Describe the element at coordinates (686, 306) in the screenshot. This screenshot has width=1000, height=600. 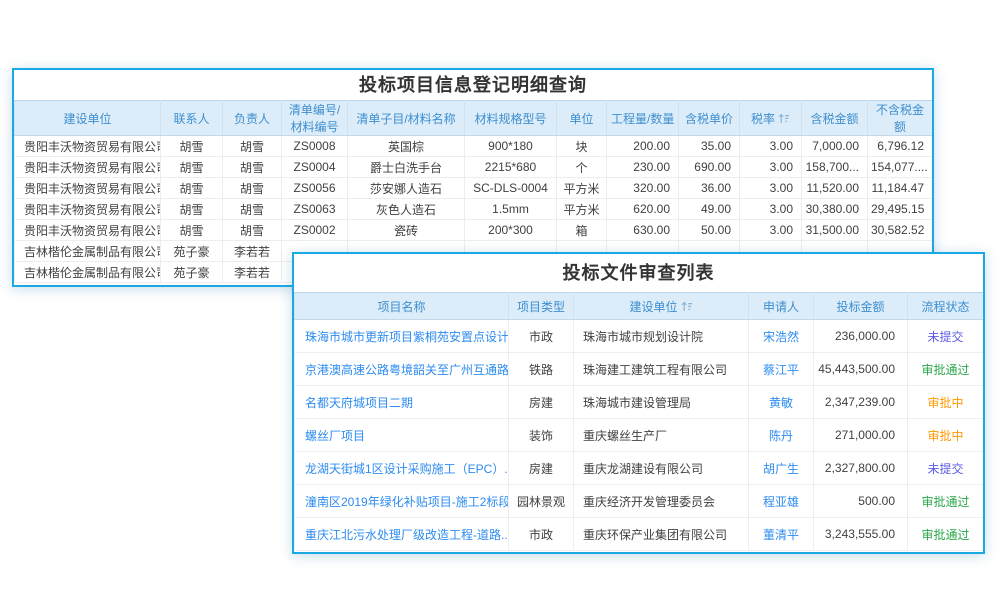
I see `sort-icon` at that location.